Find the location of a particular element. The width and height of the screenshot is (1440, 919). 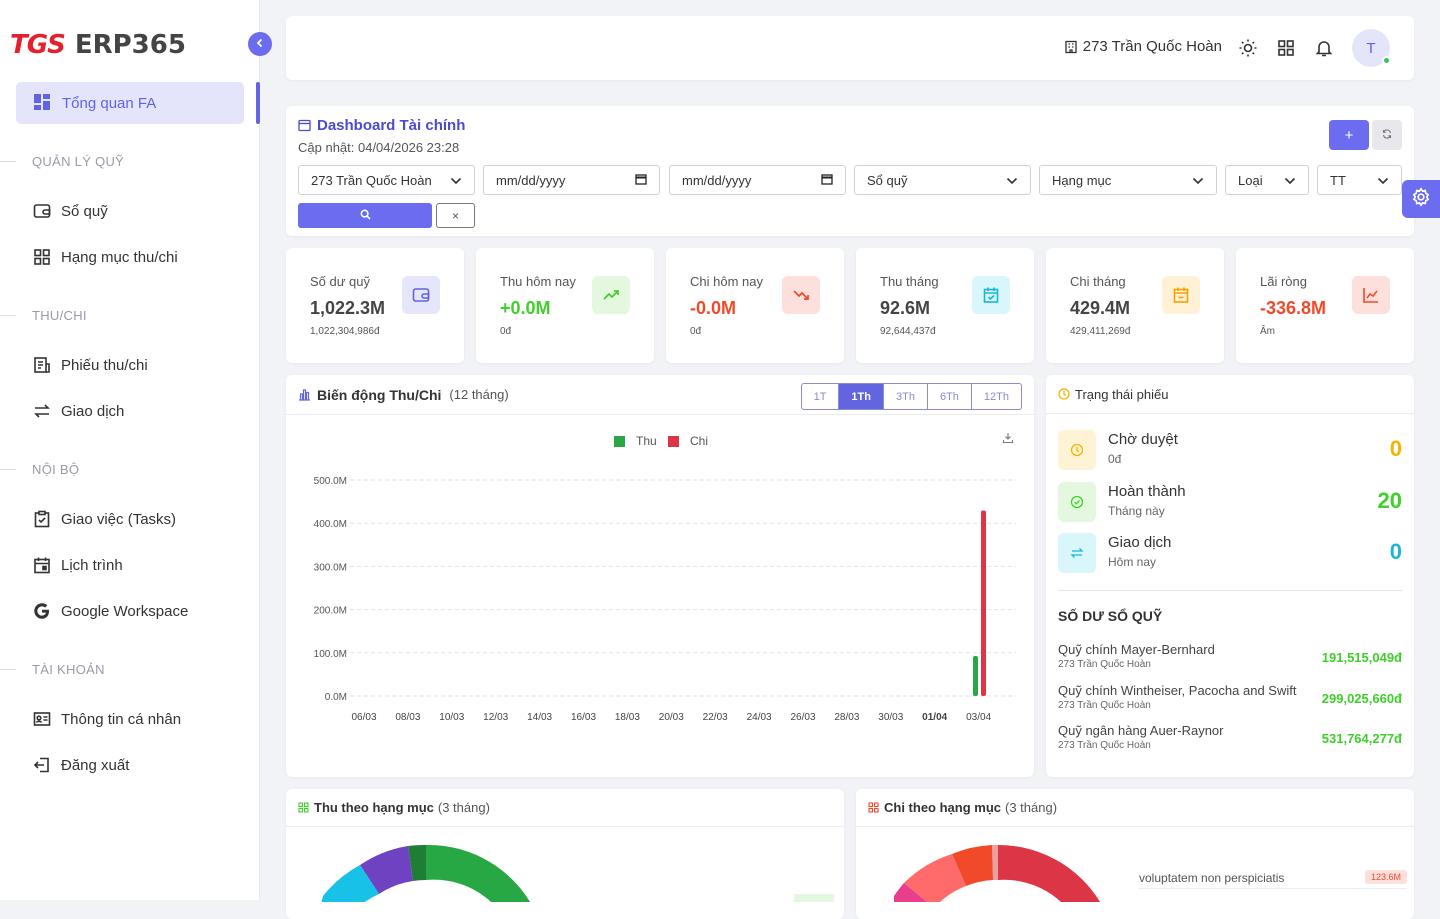

type-select-value: Loại is located at coordinates (1250, 180).